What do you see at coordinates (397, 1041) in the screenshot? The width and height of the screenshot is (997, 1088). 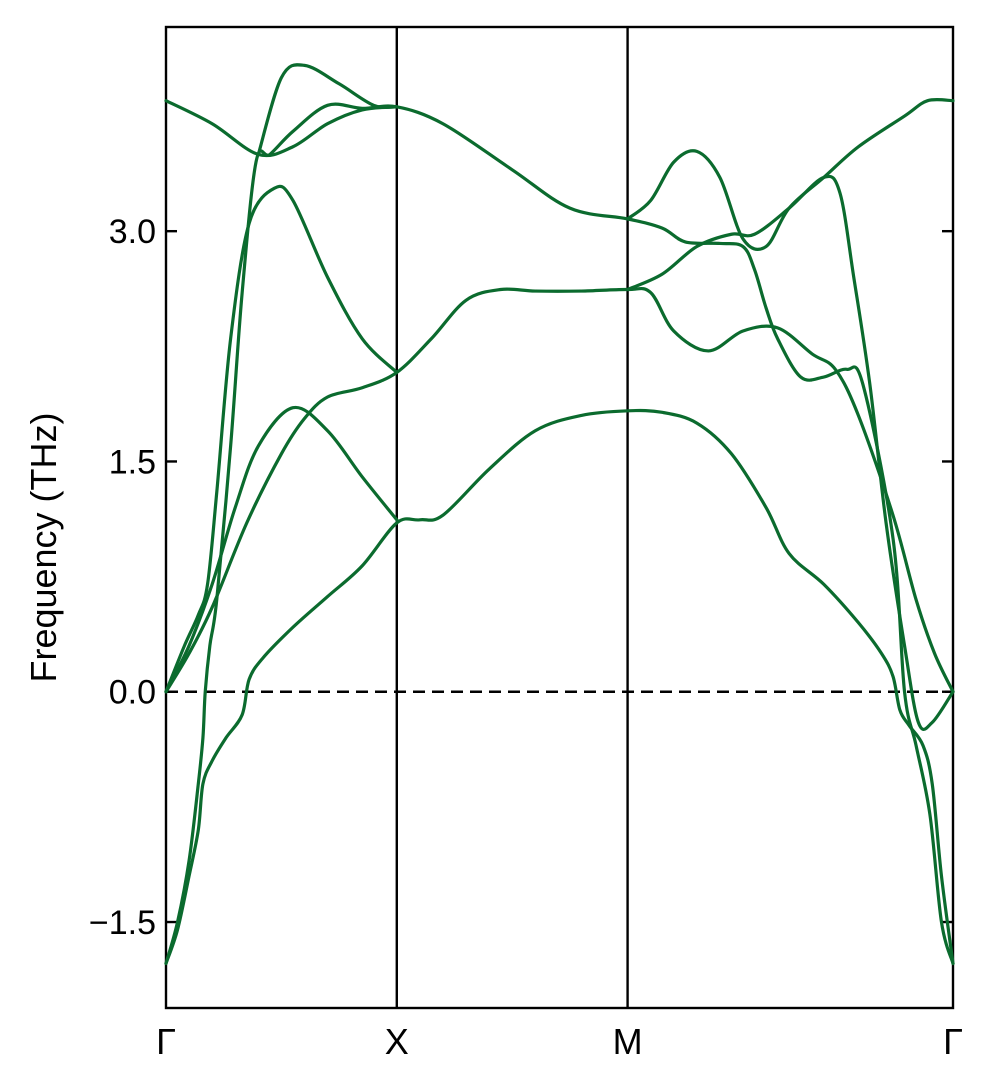 I see `x-tick-label: X` at bounding box center [397, 1041].